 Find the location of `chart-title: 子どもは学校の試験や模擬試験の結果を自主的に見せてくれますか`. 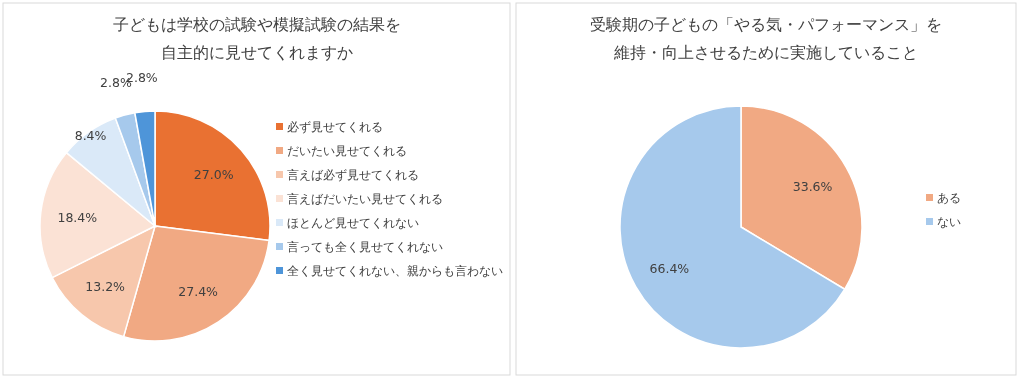

chart-title: 子どもは学校の試験や模擬試験の結果を自主的に見せてくれますか is located at coordinates (256, 38).